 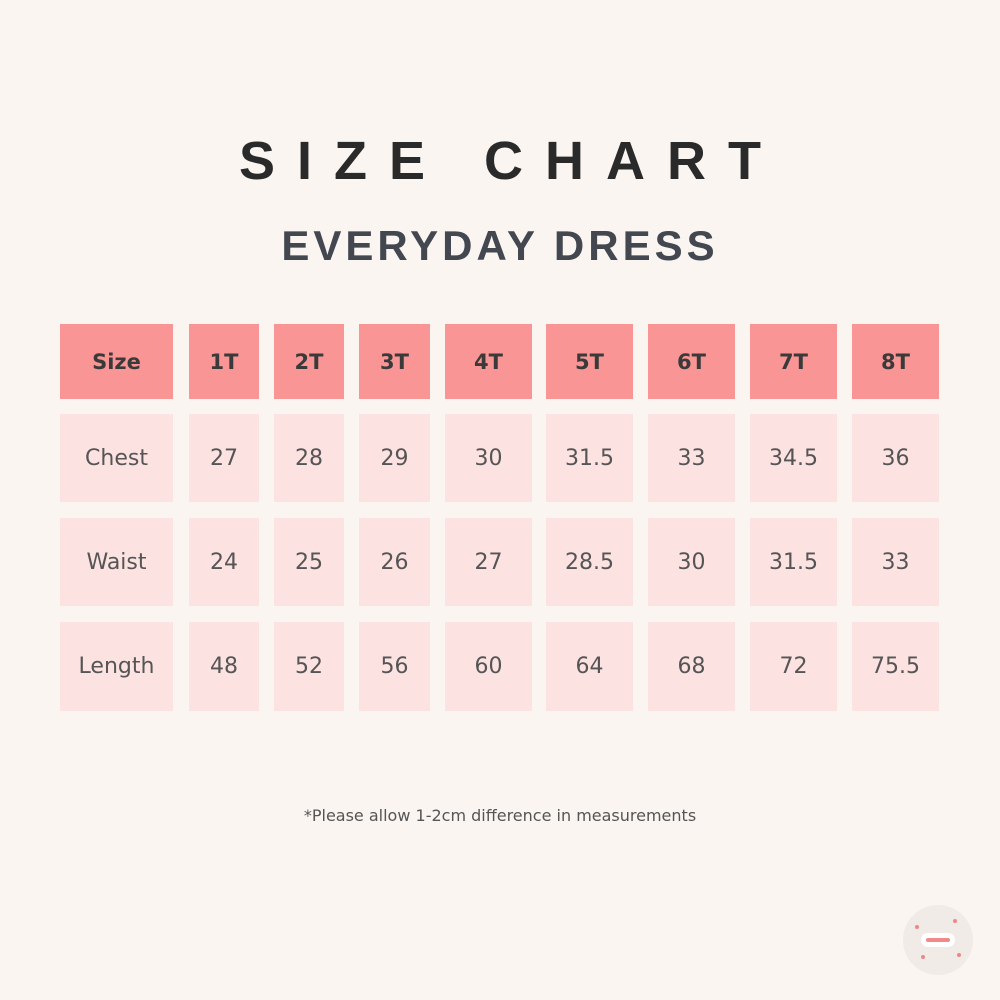 What do you see at coordinates (691, 666) in the screenshot?
I see `table-cell: 68` at bounding box center [691, 666].